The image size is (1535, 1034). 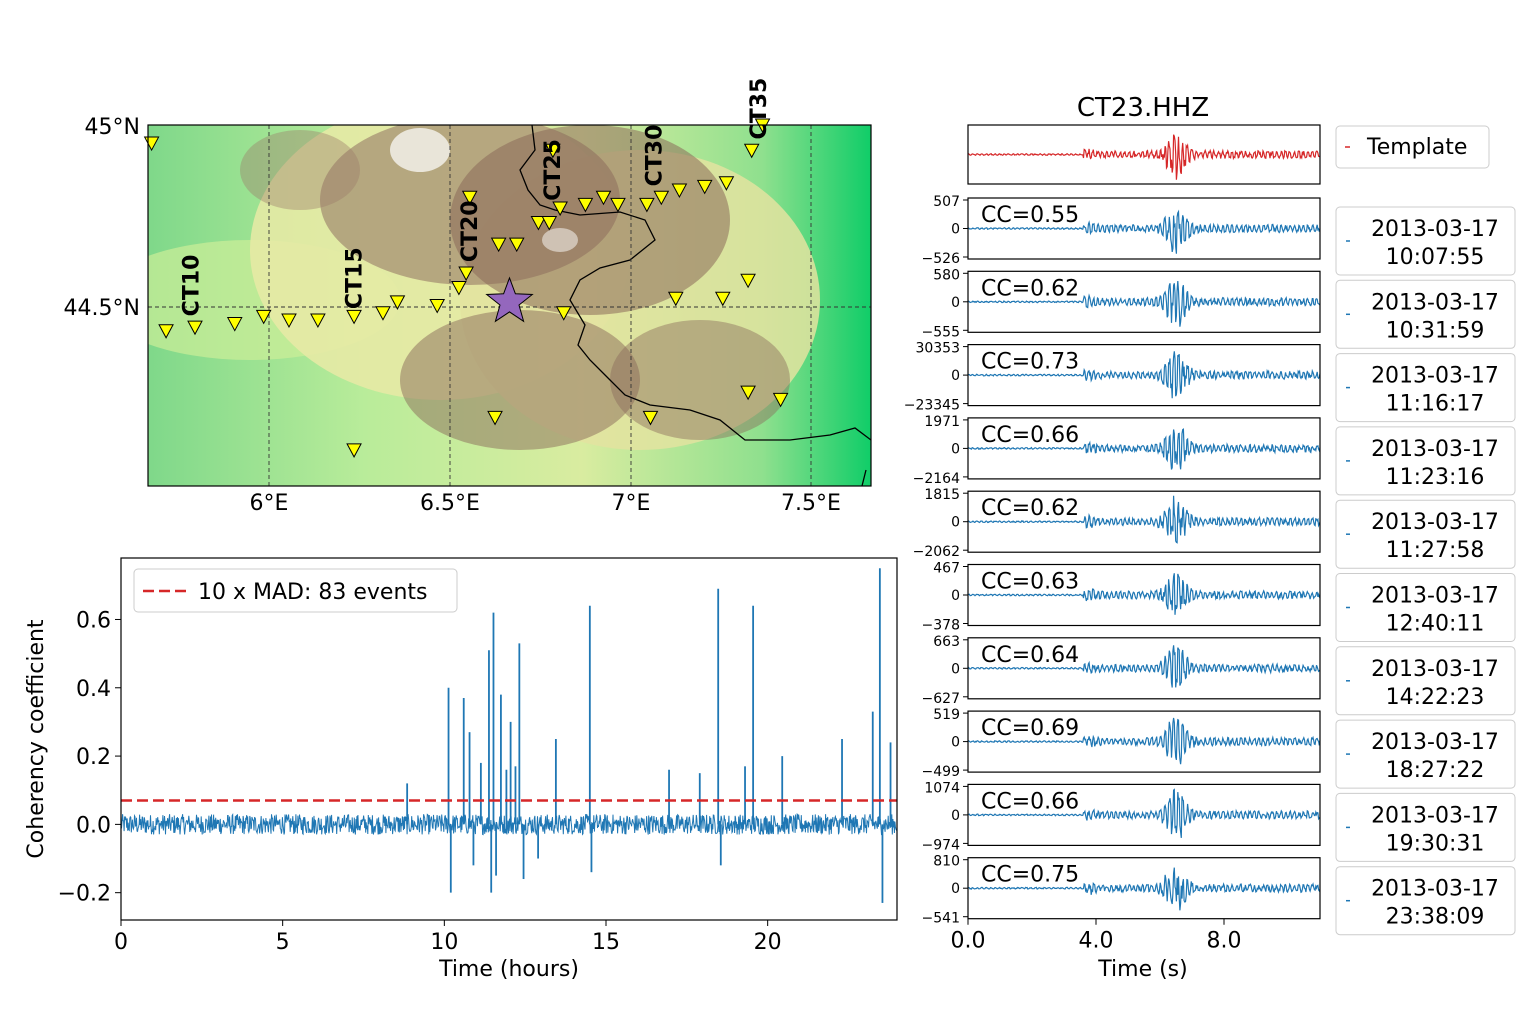 What do you see at coordinates (509, 299) in the screenshot?
I see `epicenter-star` at bounding box center [509, 299].